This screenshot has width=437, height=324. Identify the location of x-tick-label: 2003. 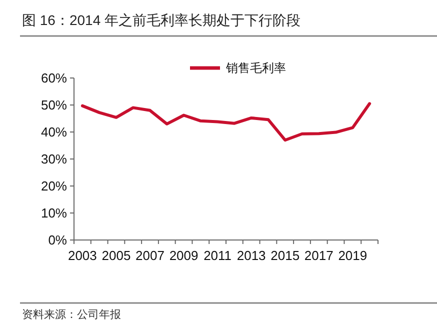
(82, 255).